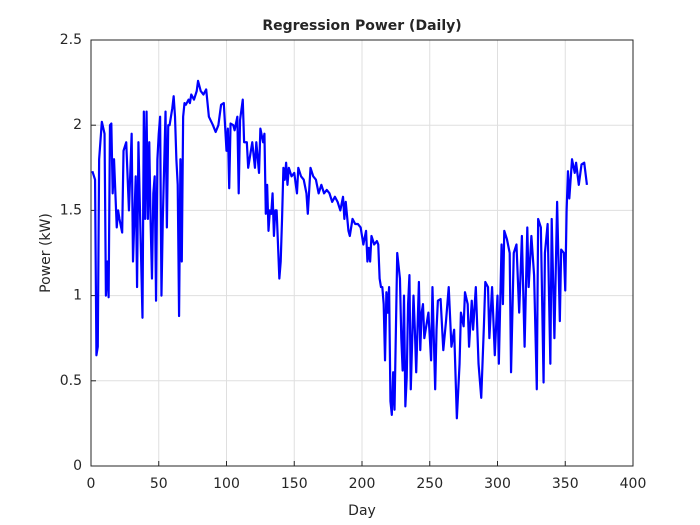  Describe the element at coordinates (497, 484) in the screenshot. I see `x-tick-label: 300` at that location.